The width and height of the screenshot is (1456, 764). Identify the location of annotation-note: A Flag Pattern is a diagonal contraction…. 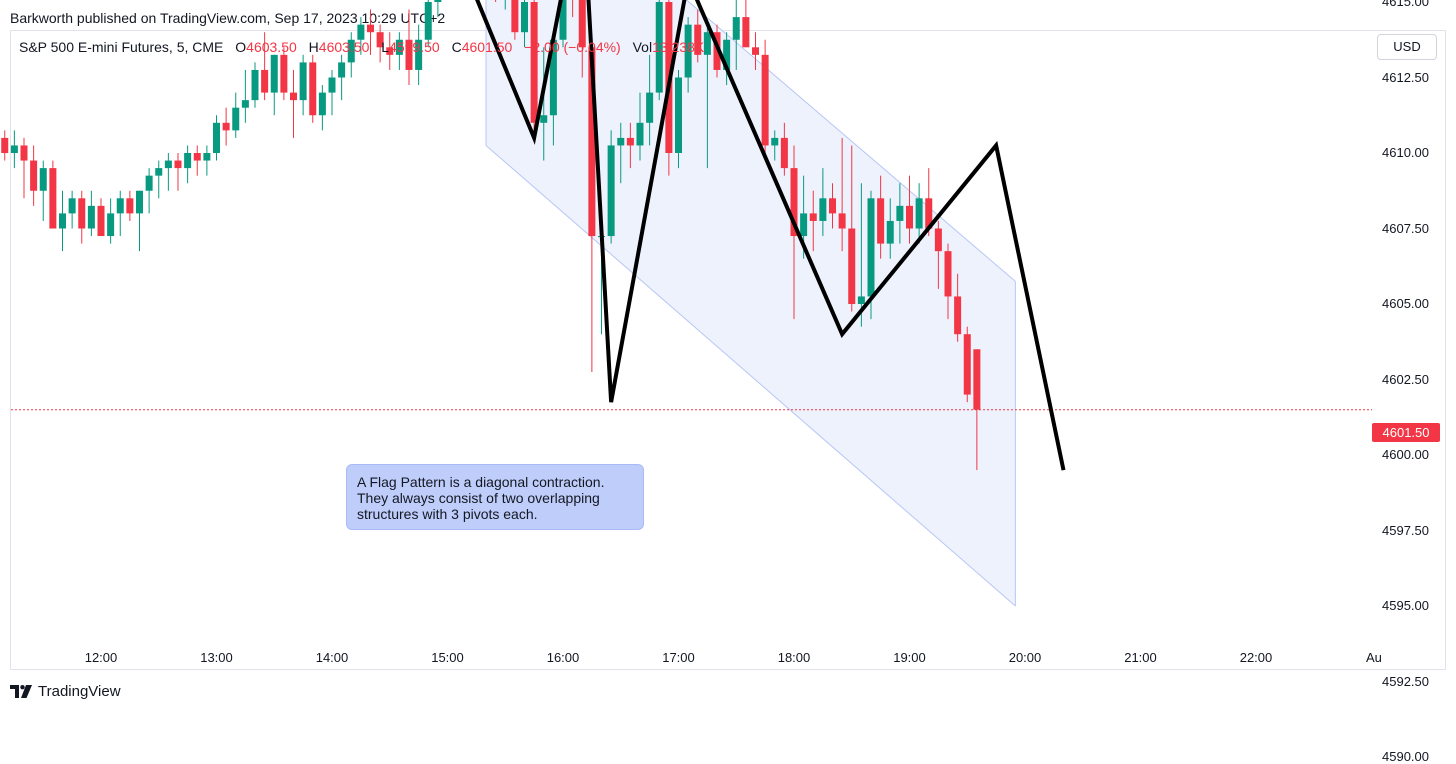
(495, 497).